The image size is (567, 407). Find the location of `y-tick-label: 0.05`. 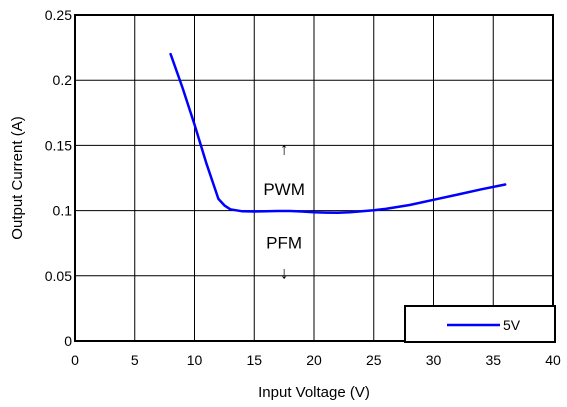

y-tick-label: 0.05 is located at coordinates (58, 276).